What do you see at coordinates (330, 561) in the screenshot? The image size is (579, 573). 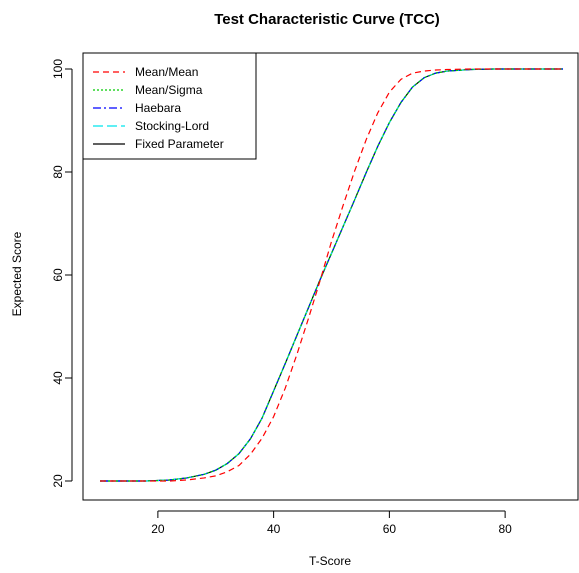 I see `x-axis-label: T-Score` at bounding box center [330, 561].